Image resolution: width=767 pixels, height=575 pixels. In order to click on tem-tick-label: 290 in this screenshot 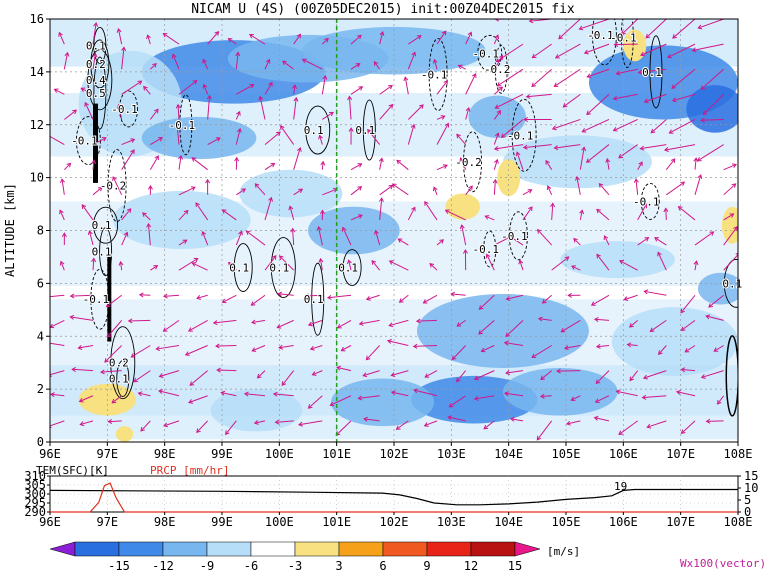, I will do `click(35, 512)`.